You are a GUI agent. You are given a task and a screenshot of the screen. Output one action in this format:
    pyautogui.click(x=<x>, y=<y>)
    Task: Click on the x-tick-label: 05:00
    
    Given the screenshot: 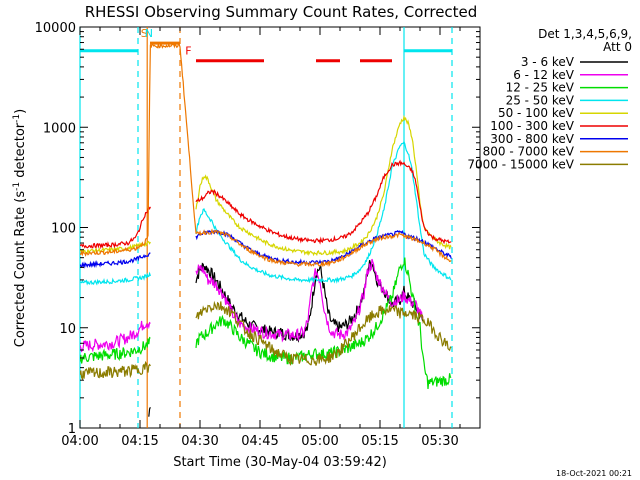 What is the action you would take?
    pyautogui.click(x=319, y=441)
    